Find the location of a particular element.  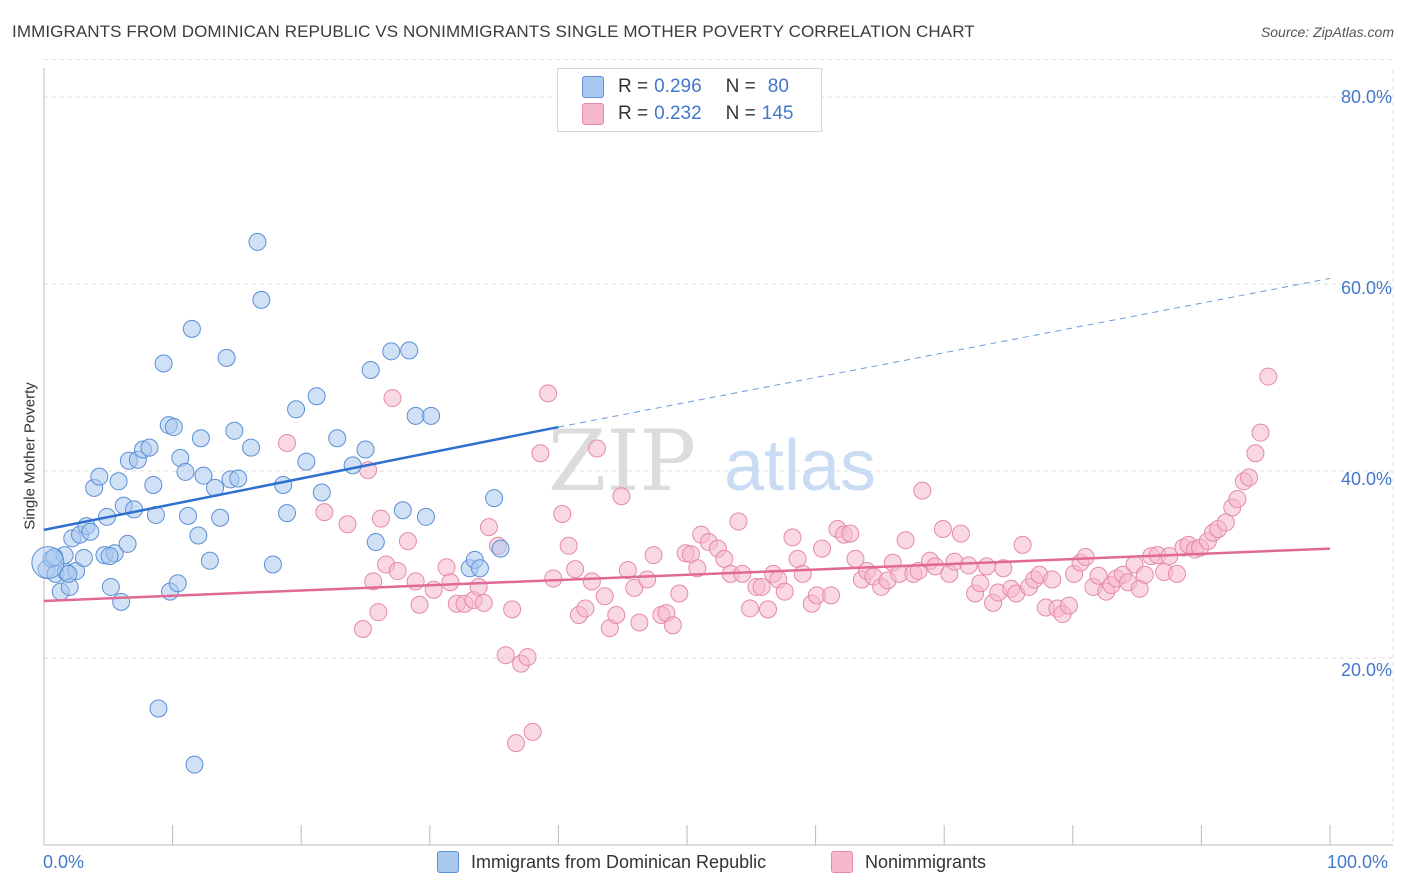

legend-row-blue: R = 0.296 N = 80 is located at coordinates (685, 87).